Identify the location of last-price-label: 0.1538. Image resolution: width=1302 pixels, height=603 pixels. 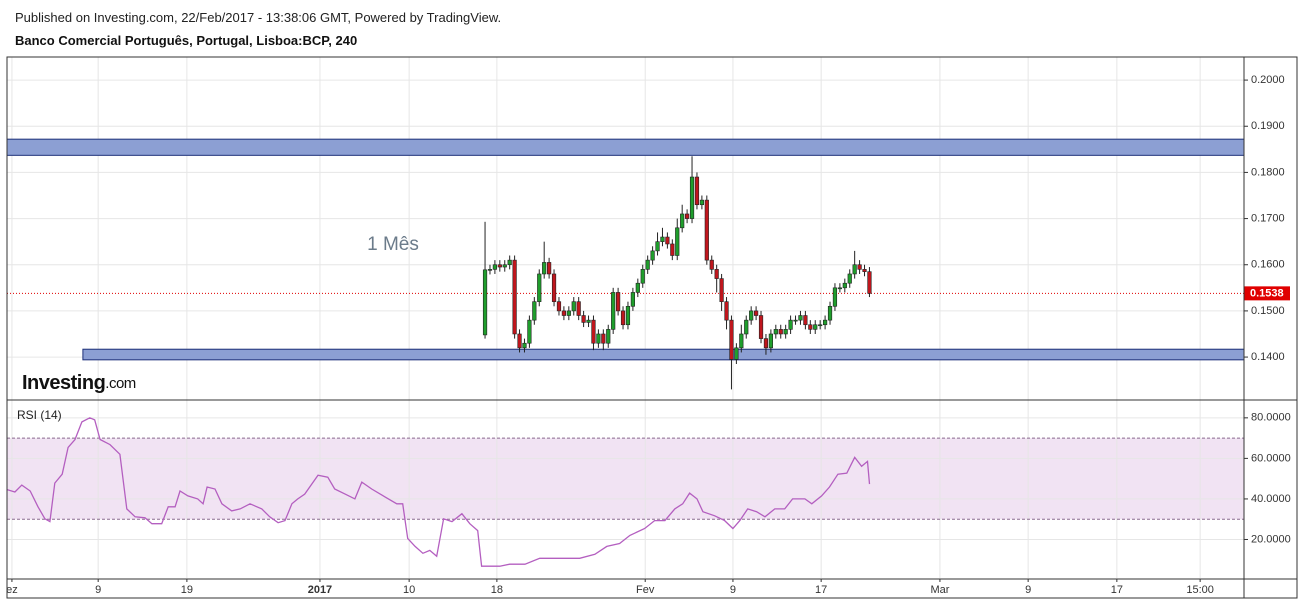
(1267, 293).